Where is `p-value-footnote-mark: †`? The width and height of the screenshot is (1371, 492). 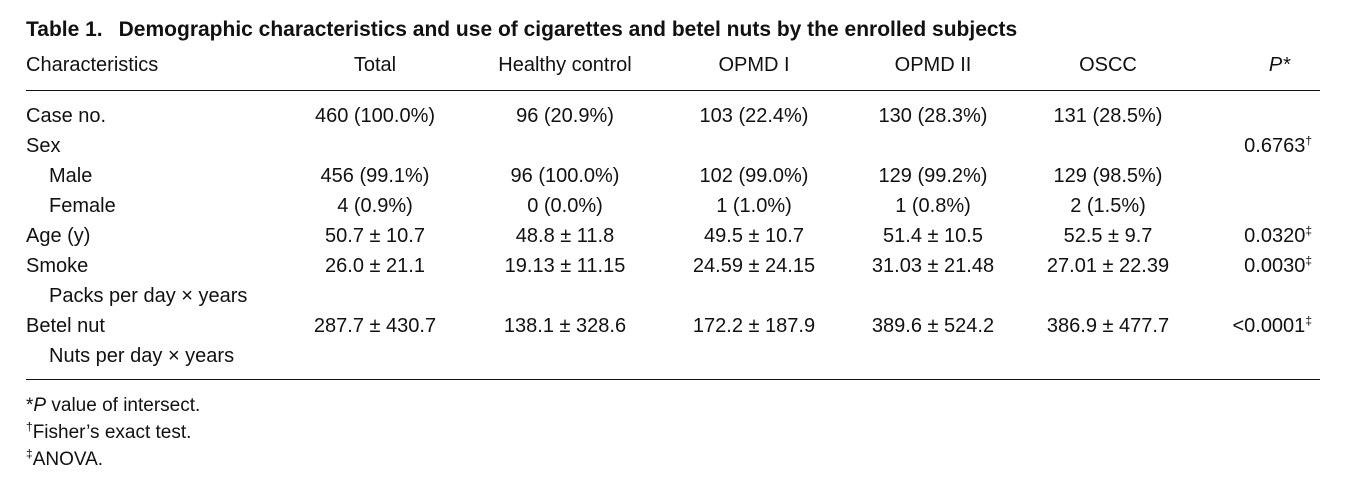 p-value-footnote-mark: † is located at coordinates (1308, 139).